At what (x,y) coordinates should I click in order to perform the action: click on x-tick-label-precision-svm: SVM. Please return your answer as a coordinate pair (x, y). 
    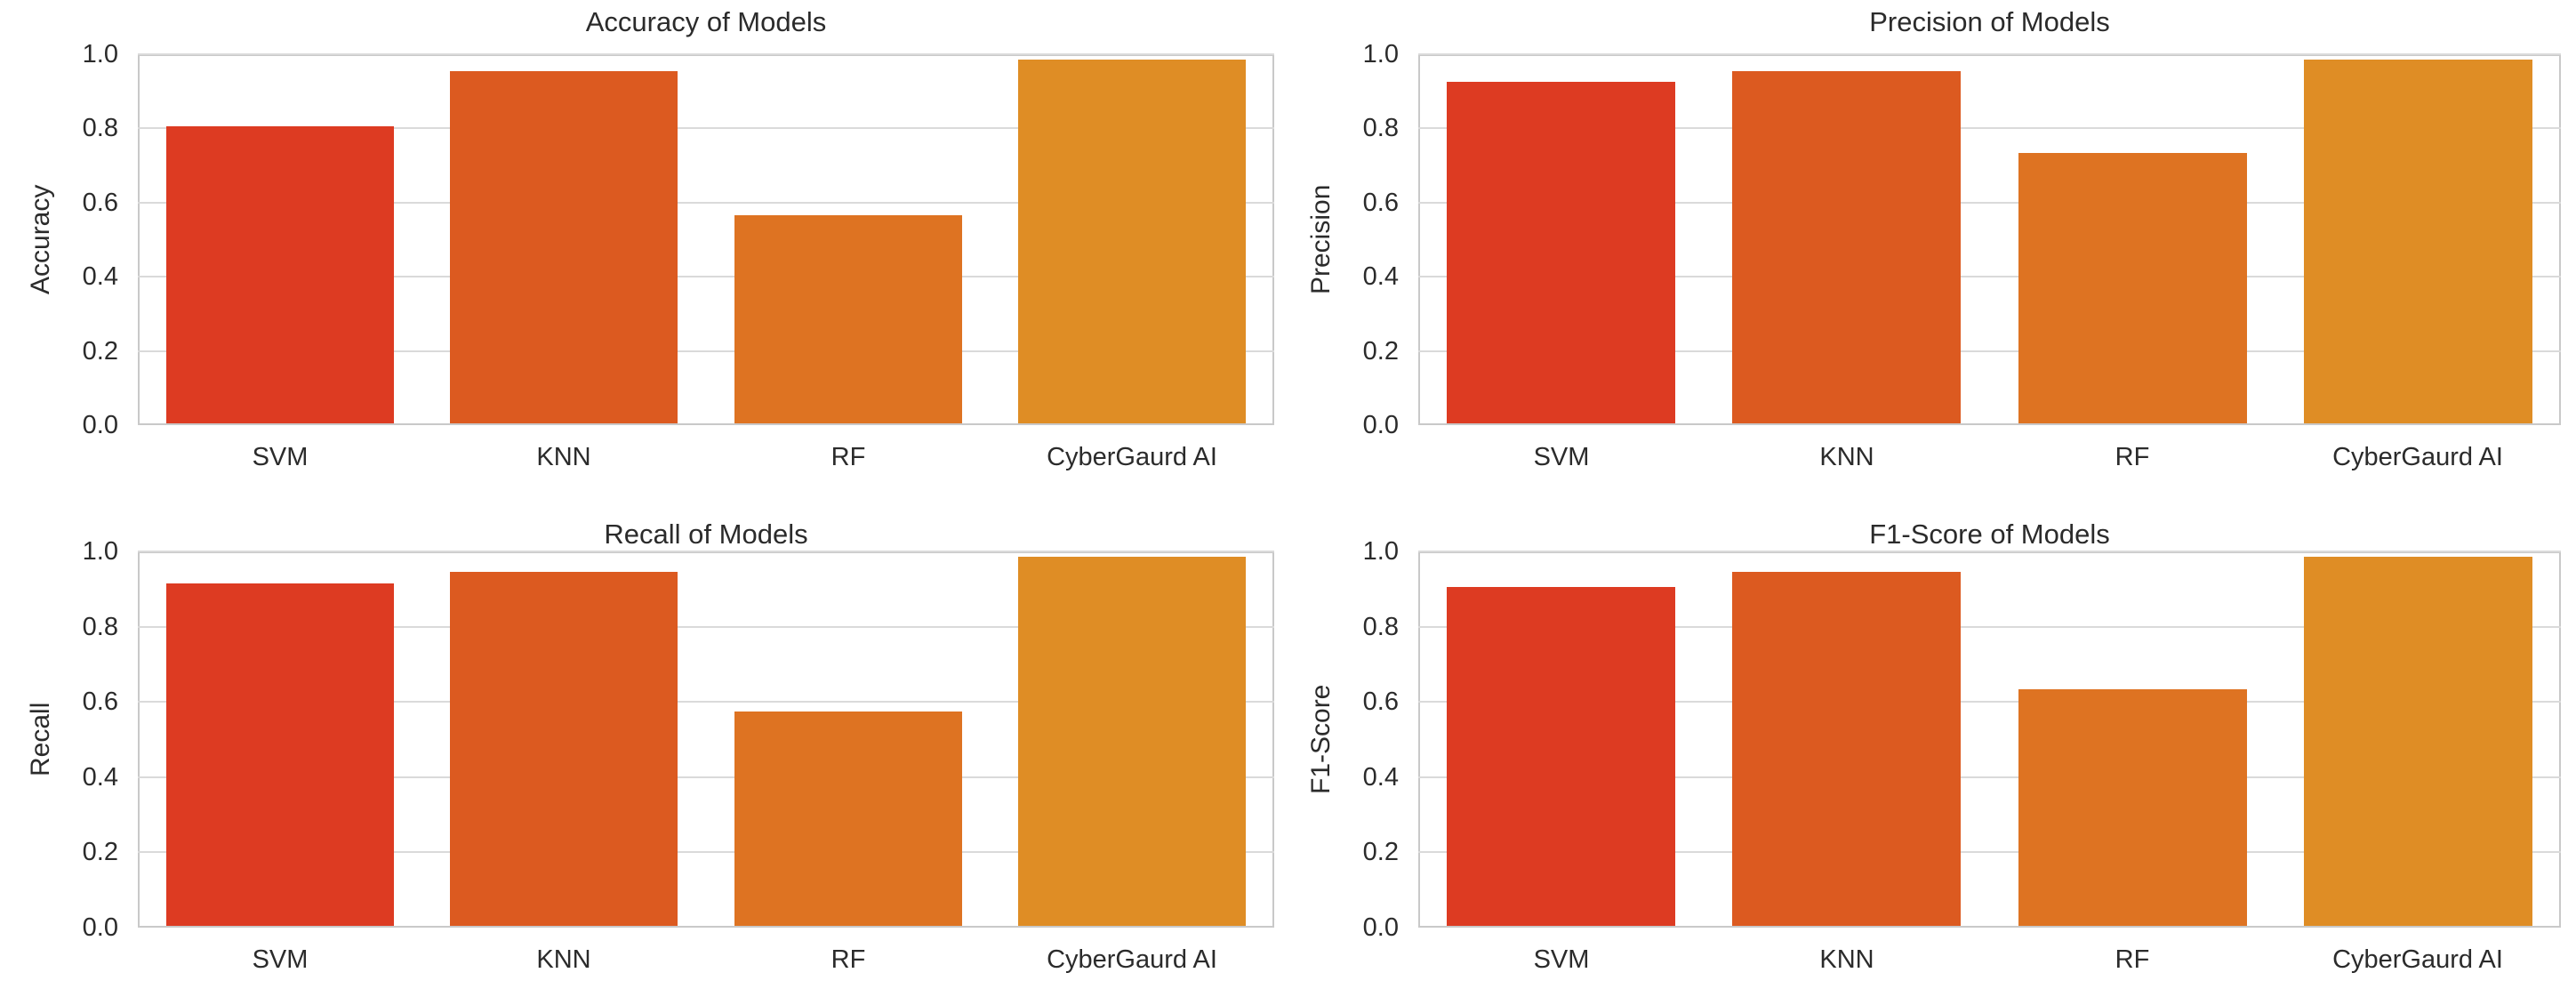
    Looking at the image, I should click on (1561, 457).